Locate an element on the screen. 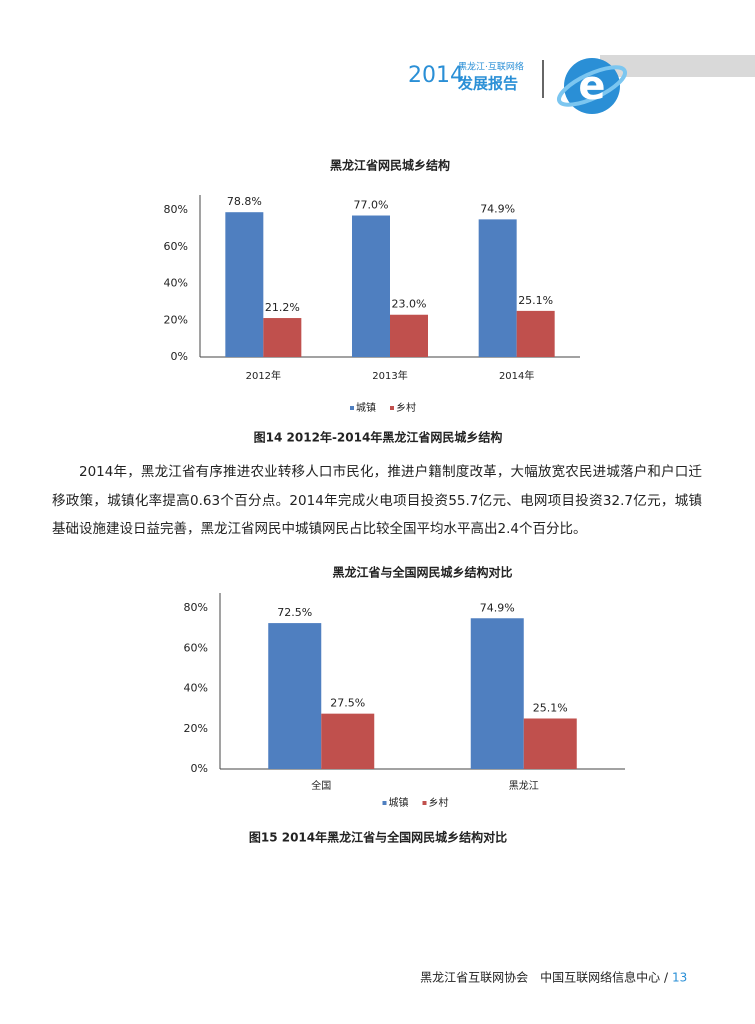 This screenshot has height=1024, width=755. logo-orbit is located at coordinates (592, 86).